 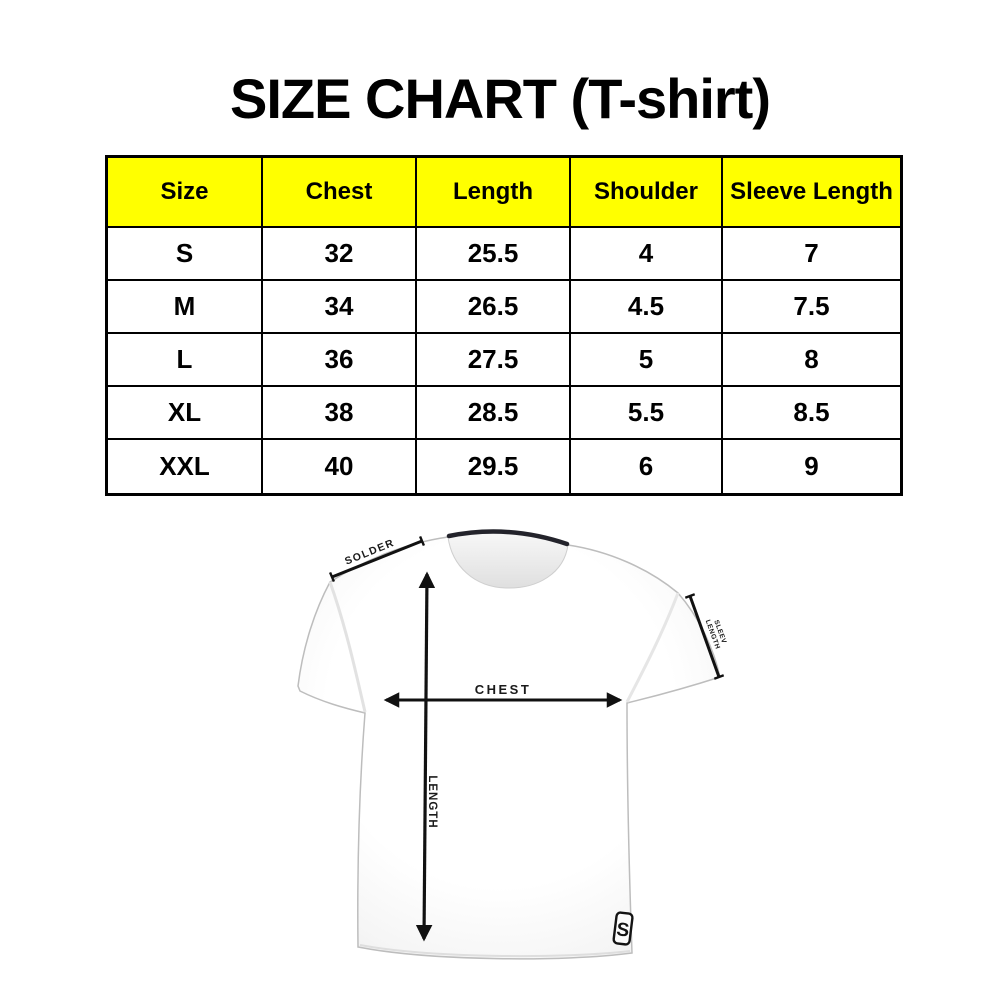 I want to click on chest-cell: 38, so click(x=340, y=413).